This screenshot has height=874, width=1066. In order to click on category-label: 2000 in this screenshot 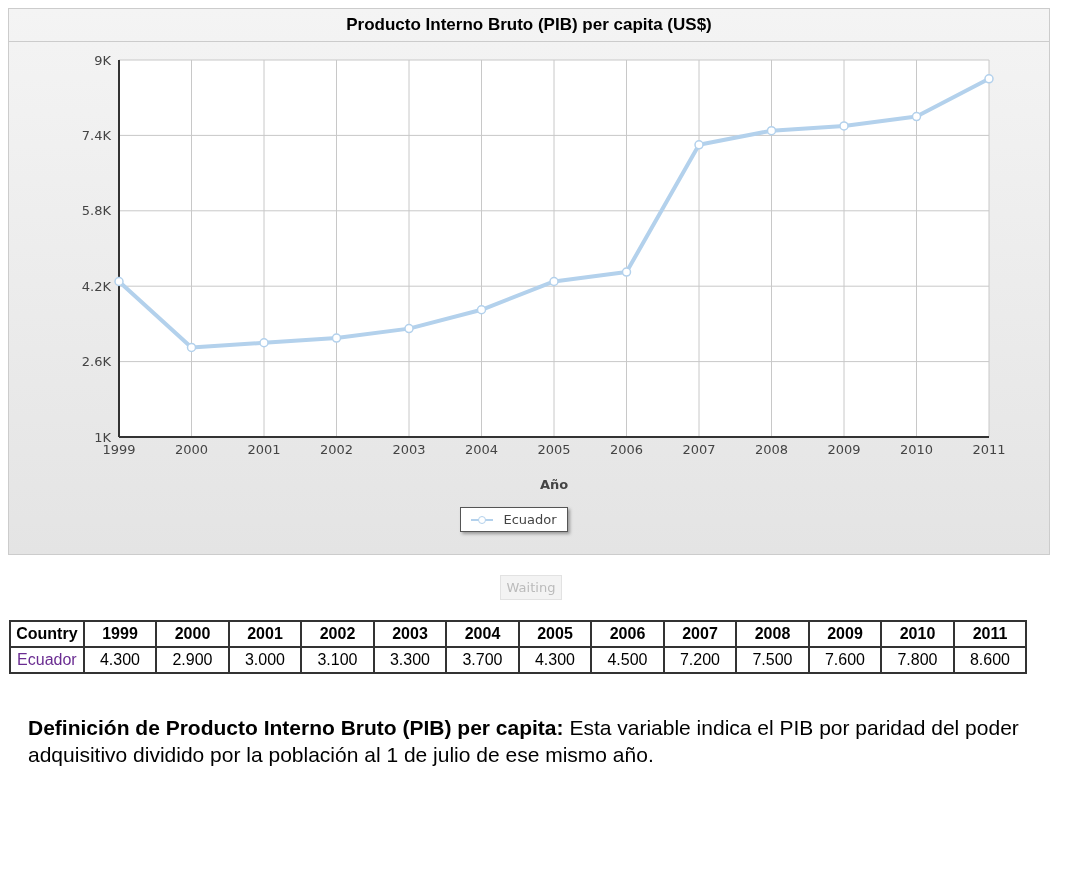, I will do `click(192, 633)`.